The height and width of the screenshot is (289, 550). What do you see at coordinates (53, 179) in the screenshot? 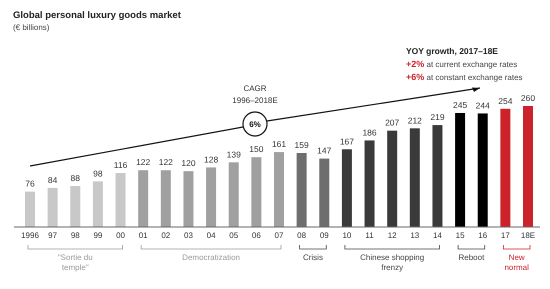
I see `data-label: 84` at bounding box center [53, 179].